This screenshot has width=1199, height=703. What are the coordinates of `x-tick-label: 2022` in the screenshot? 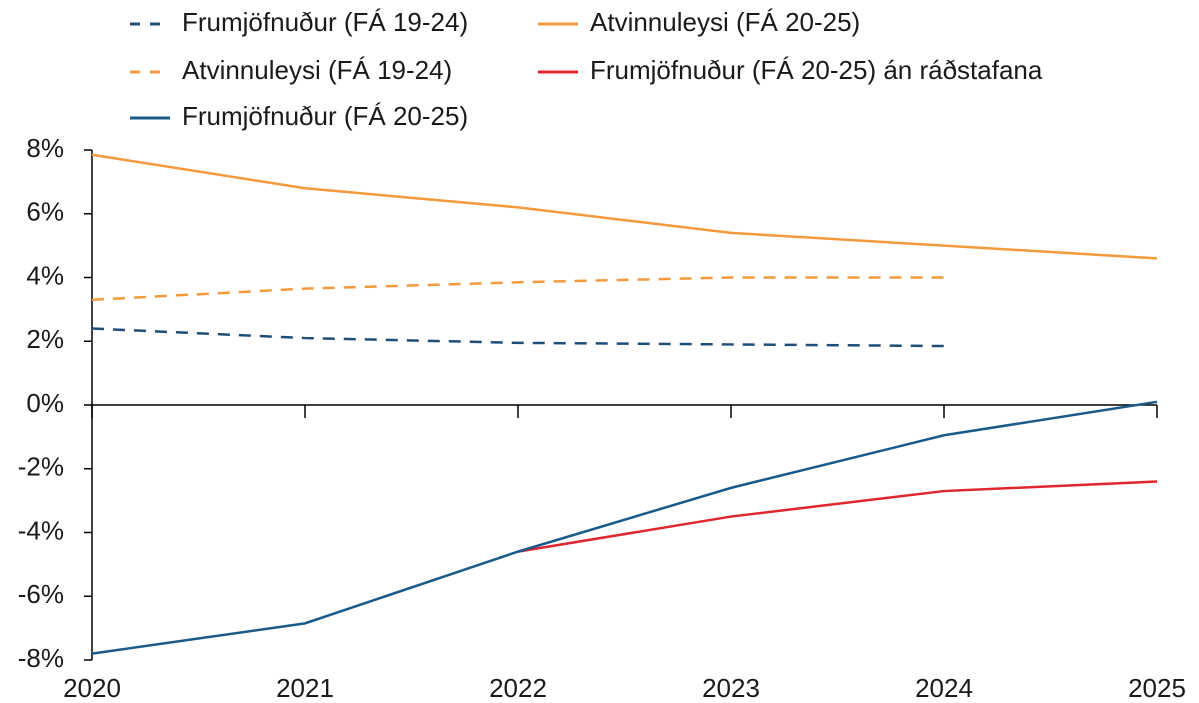 It's located at (518, 688).